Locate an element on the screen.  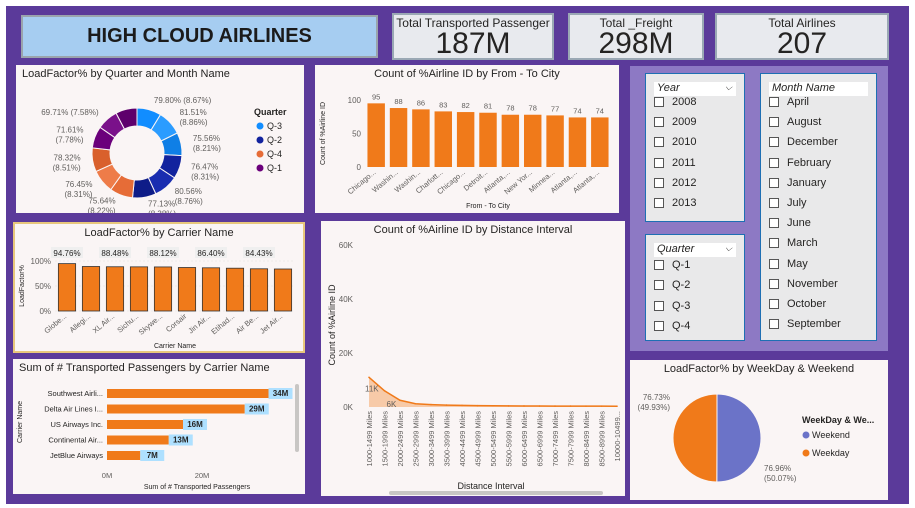
year-option: 2010 is located at coordinates (675, 142).